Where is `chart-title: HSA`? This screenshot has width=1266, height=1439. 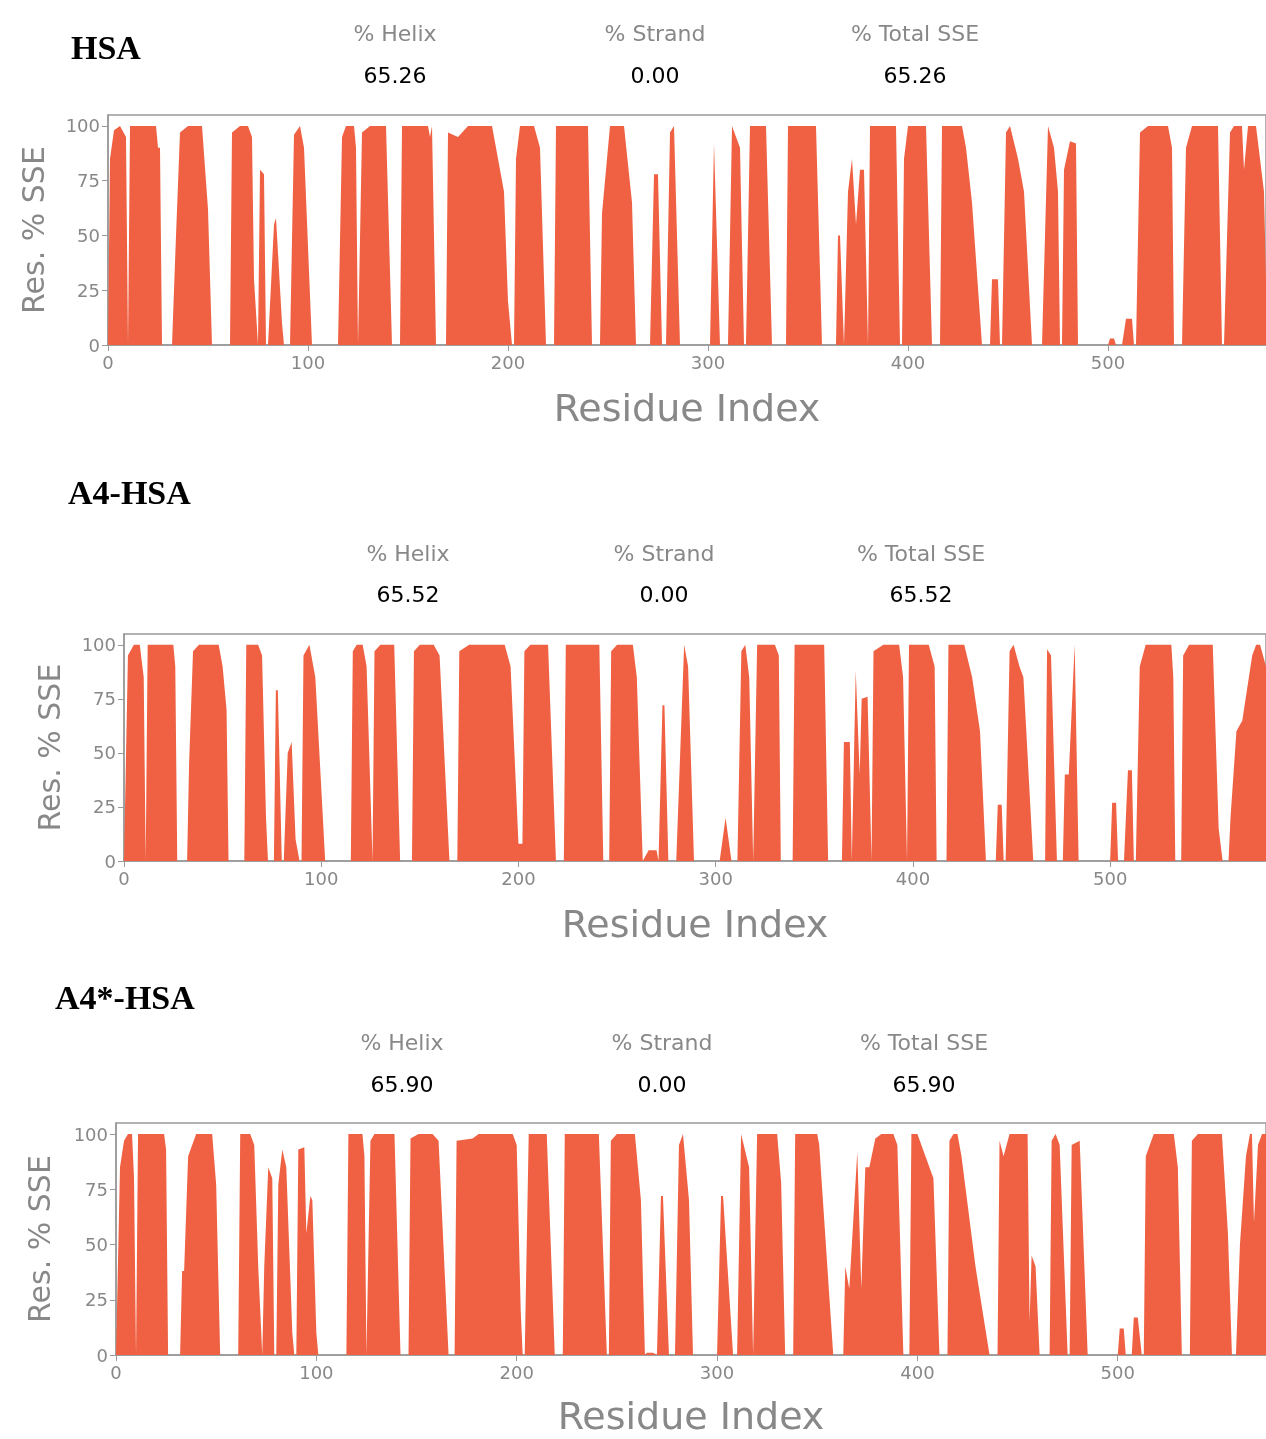 chart-title: HSA is located at coordinates (106, 47).